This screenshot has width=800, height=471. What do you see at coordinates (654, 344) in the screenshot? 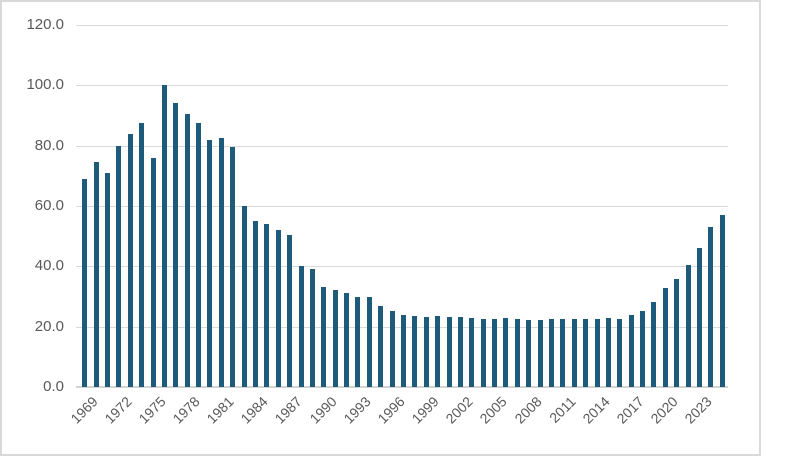
I see `bar-2019` at bounding box center [654, 344].